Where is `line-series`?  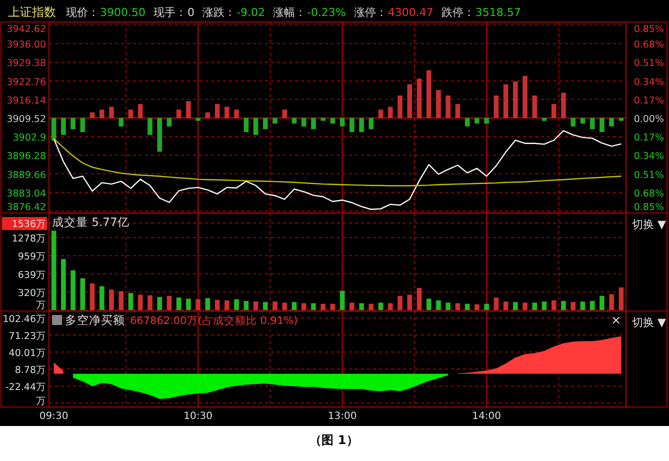
line-series is located at coordinates (337, 162).